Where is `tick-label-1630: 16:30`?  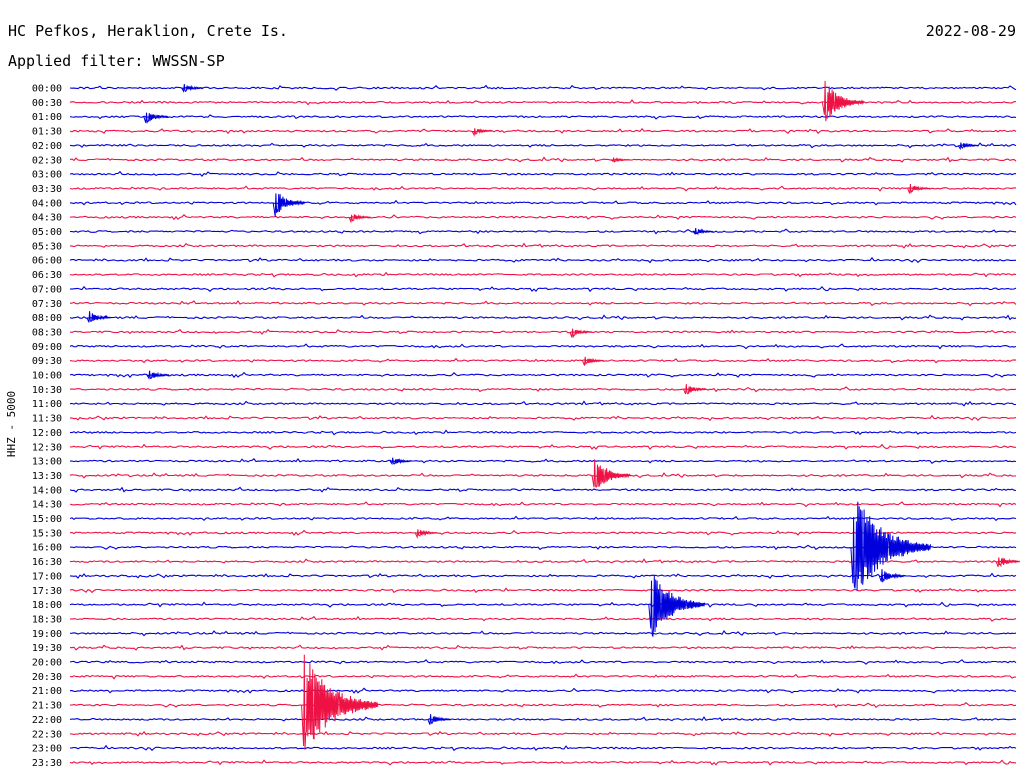 tick-label-1630: 16:30 is located at coordinates (47, 562).